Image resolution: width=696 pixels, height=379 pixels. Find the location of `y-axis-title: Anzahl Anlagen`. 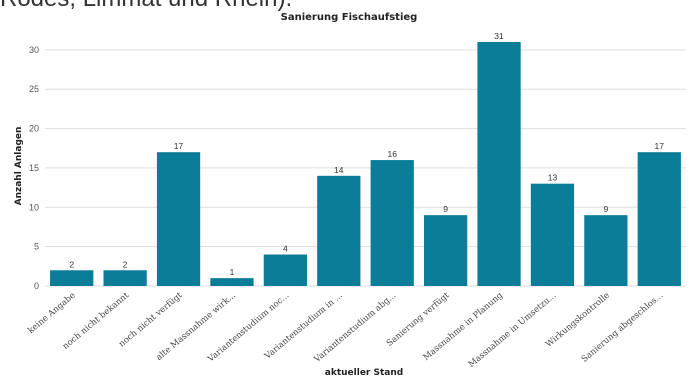

y-axis-title: Anzahl Anlagen is located at coordinates (19, 166).